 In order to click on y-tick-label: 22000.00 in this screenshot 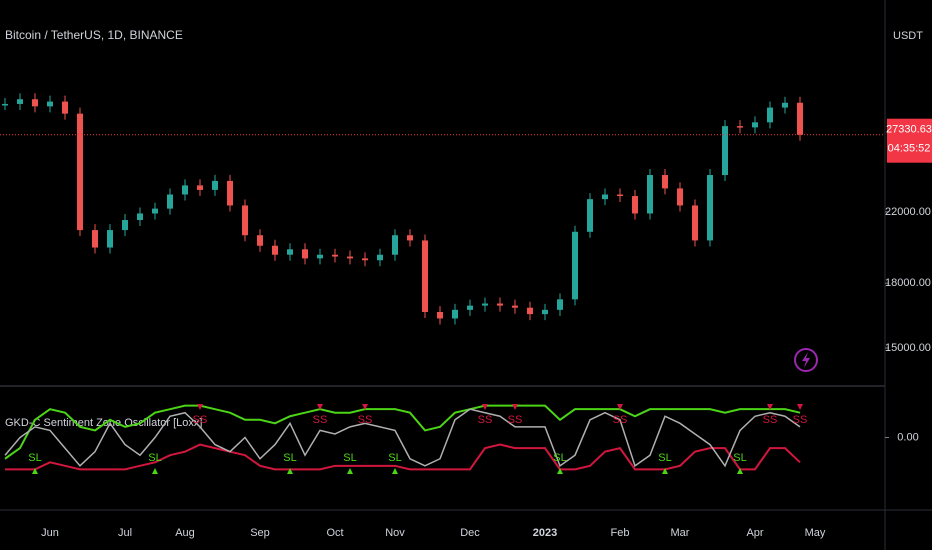, I will do `click(908, 212)`.